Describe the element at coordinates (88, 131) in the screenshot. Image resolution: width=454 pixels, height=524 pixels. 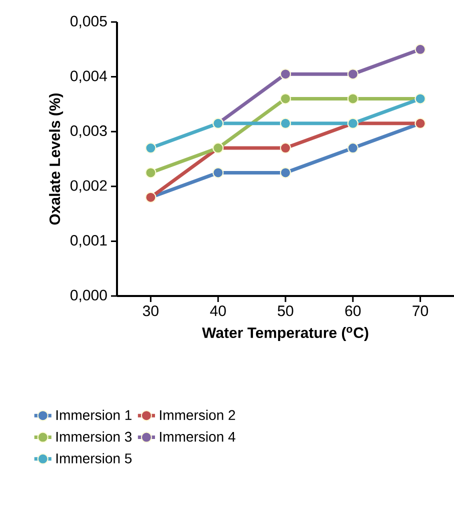
I see `y-tick-label: 0,003` at that location.